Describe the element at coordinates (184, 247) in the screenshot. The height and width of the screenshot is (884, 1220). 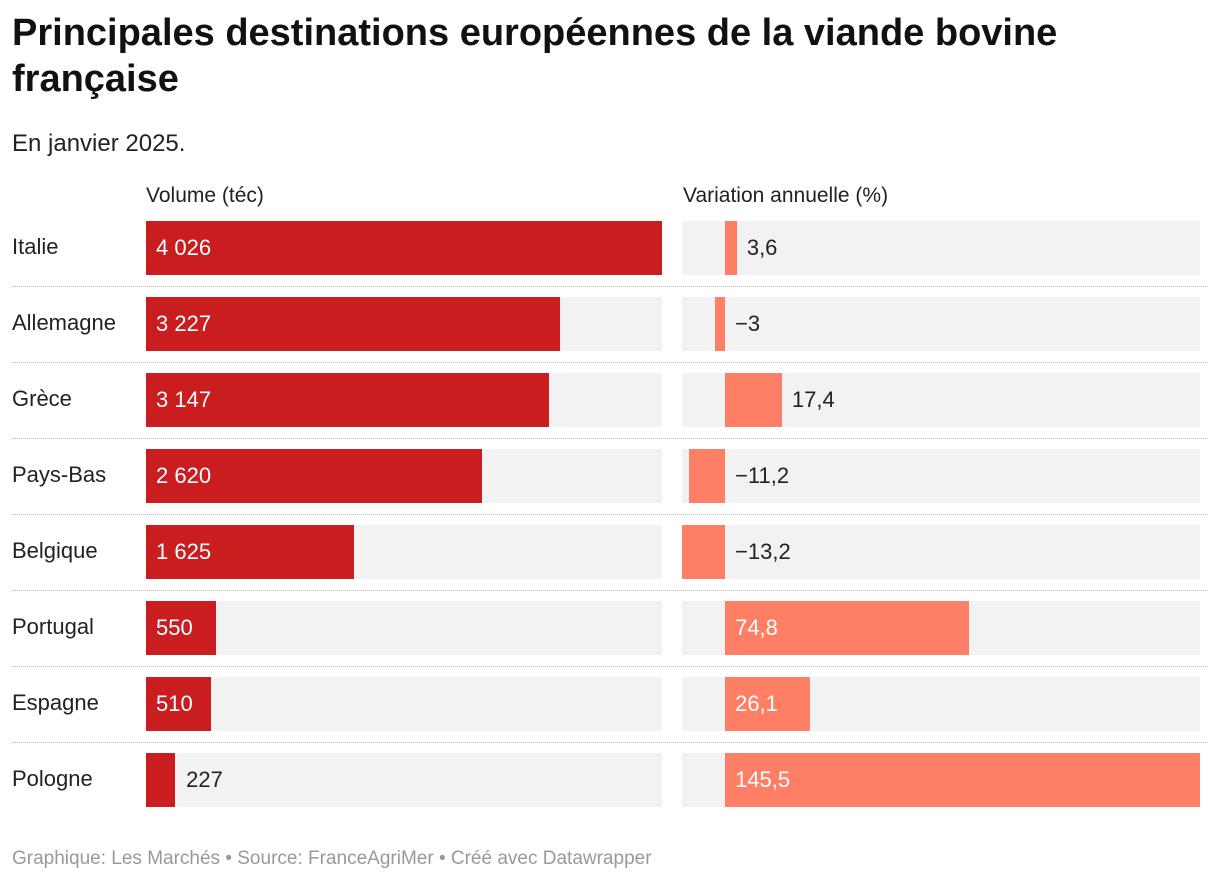
I see `volume-value-label: 4 026` at that location.